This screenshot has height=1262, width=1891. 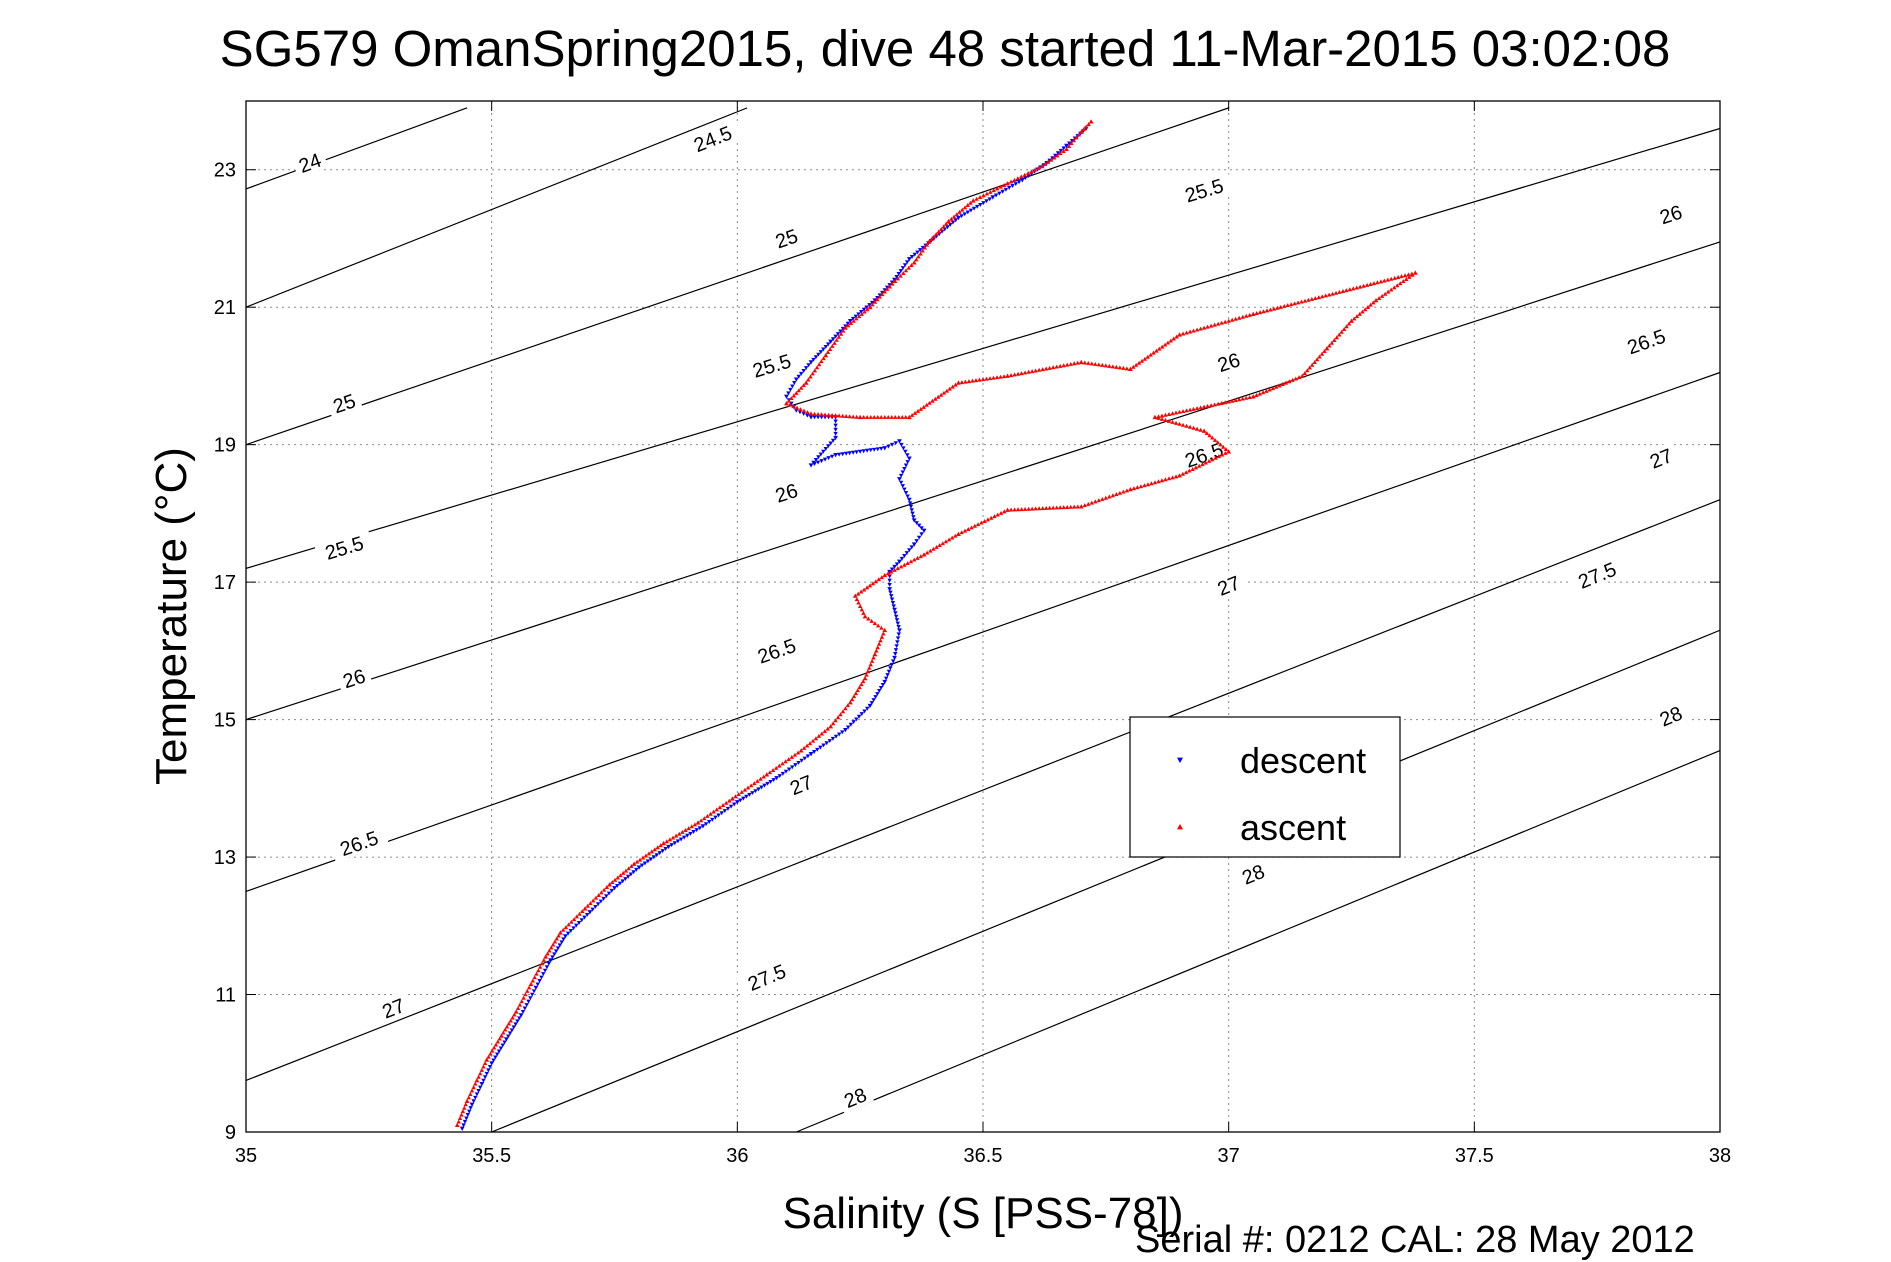 I want to click on isopycnal-label: 25, so click(x=786, y=237).